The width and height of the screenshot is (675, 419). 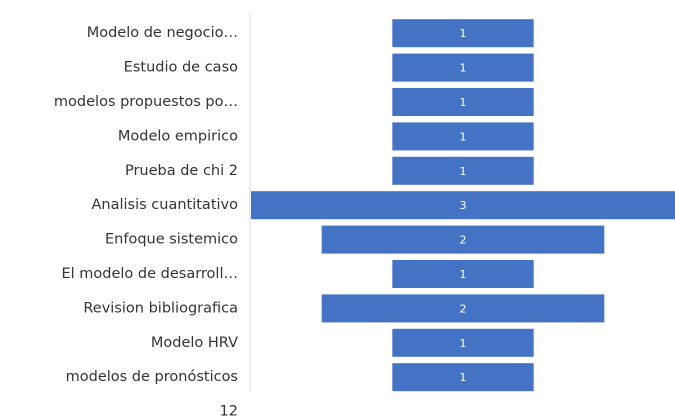 What do you see at coordinates (181, 171) in the screenshot?
I see `category-label: Prueba de chi 2` at bounding box center [181, 171].